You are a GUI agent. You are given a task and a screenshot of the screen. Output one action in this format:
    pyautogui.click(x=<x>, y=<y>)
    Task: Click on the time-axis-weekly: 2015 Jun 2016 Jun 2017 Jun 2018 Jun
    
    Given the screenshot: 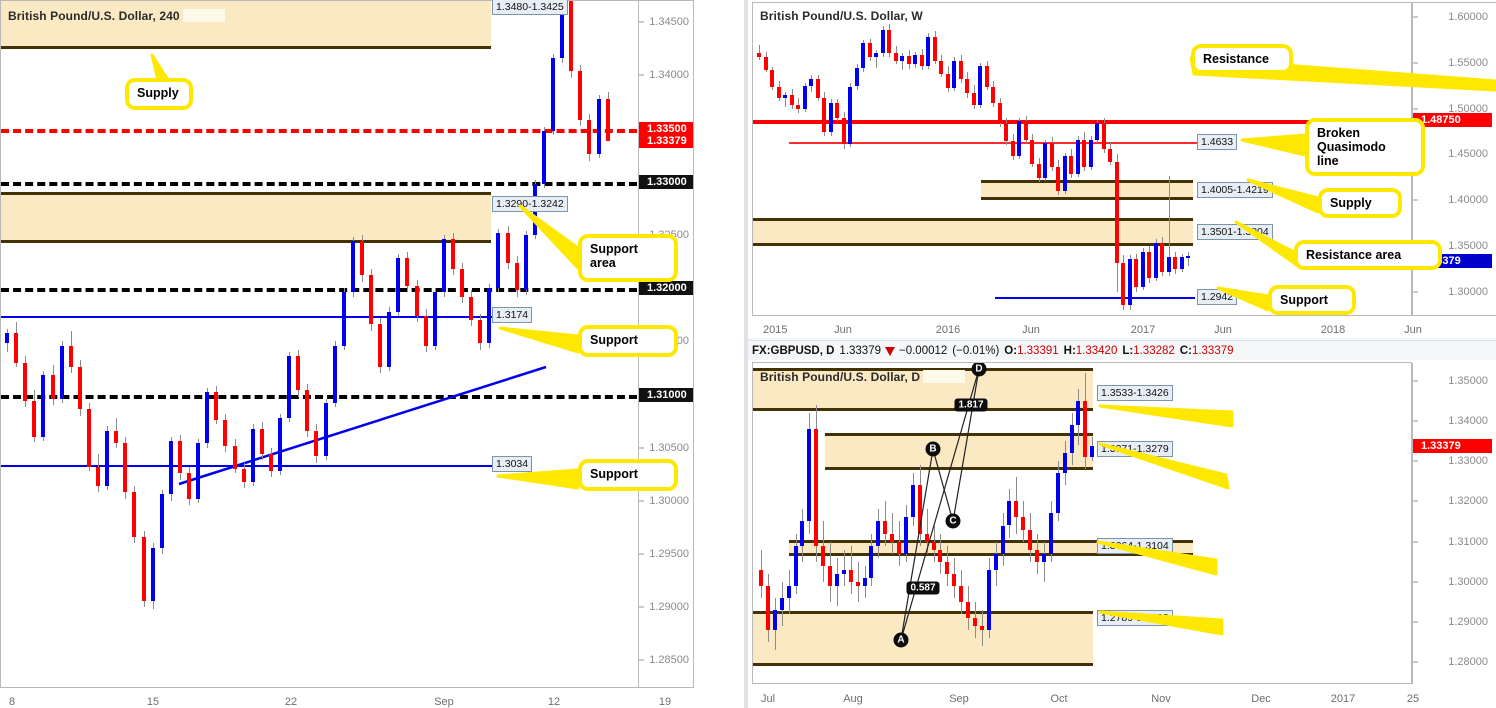 What is the action you would take?
    pyautogui.click(x=1122, y=326)
    